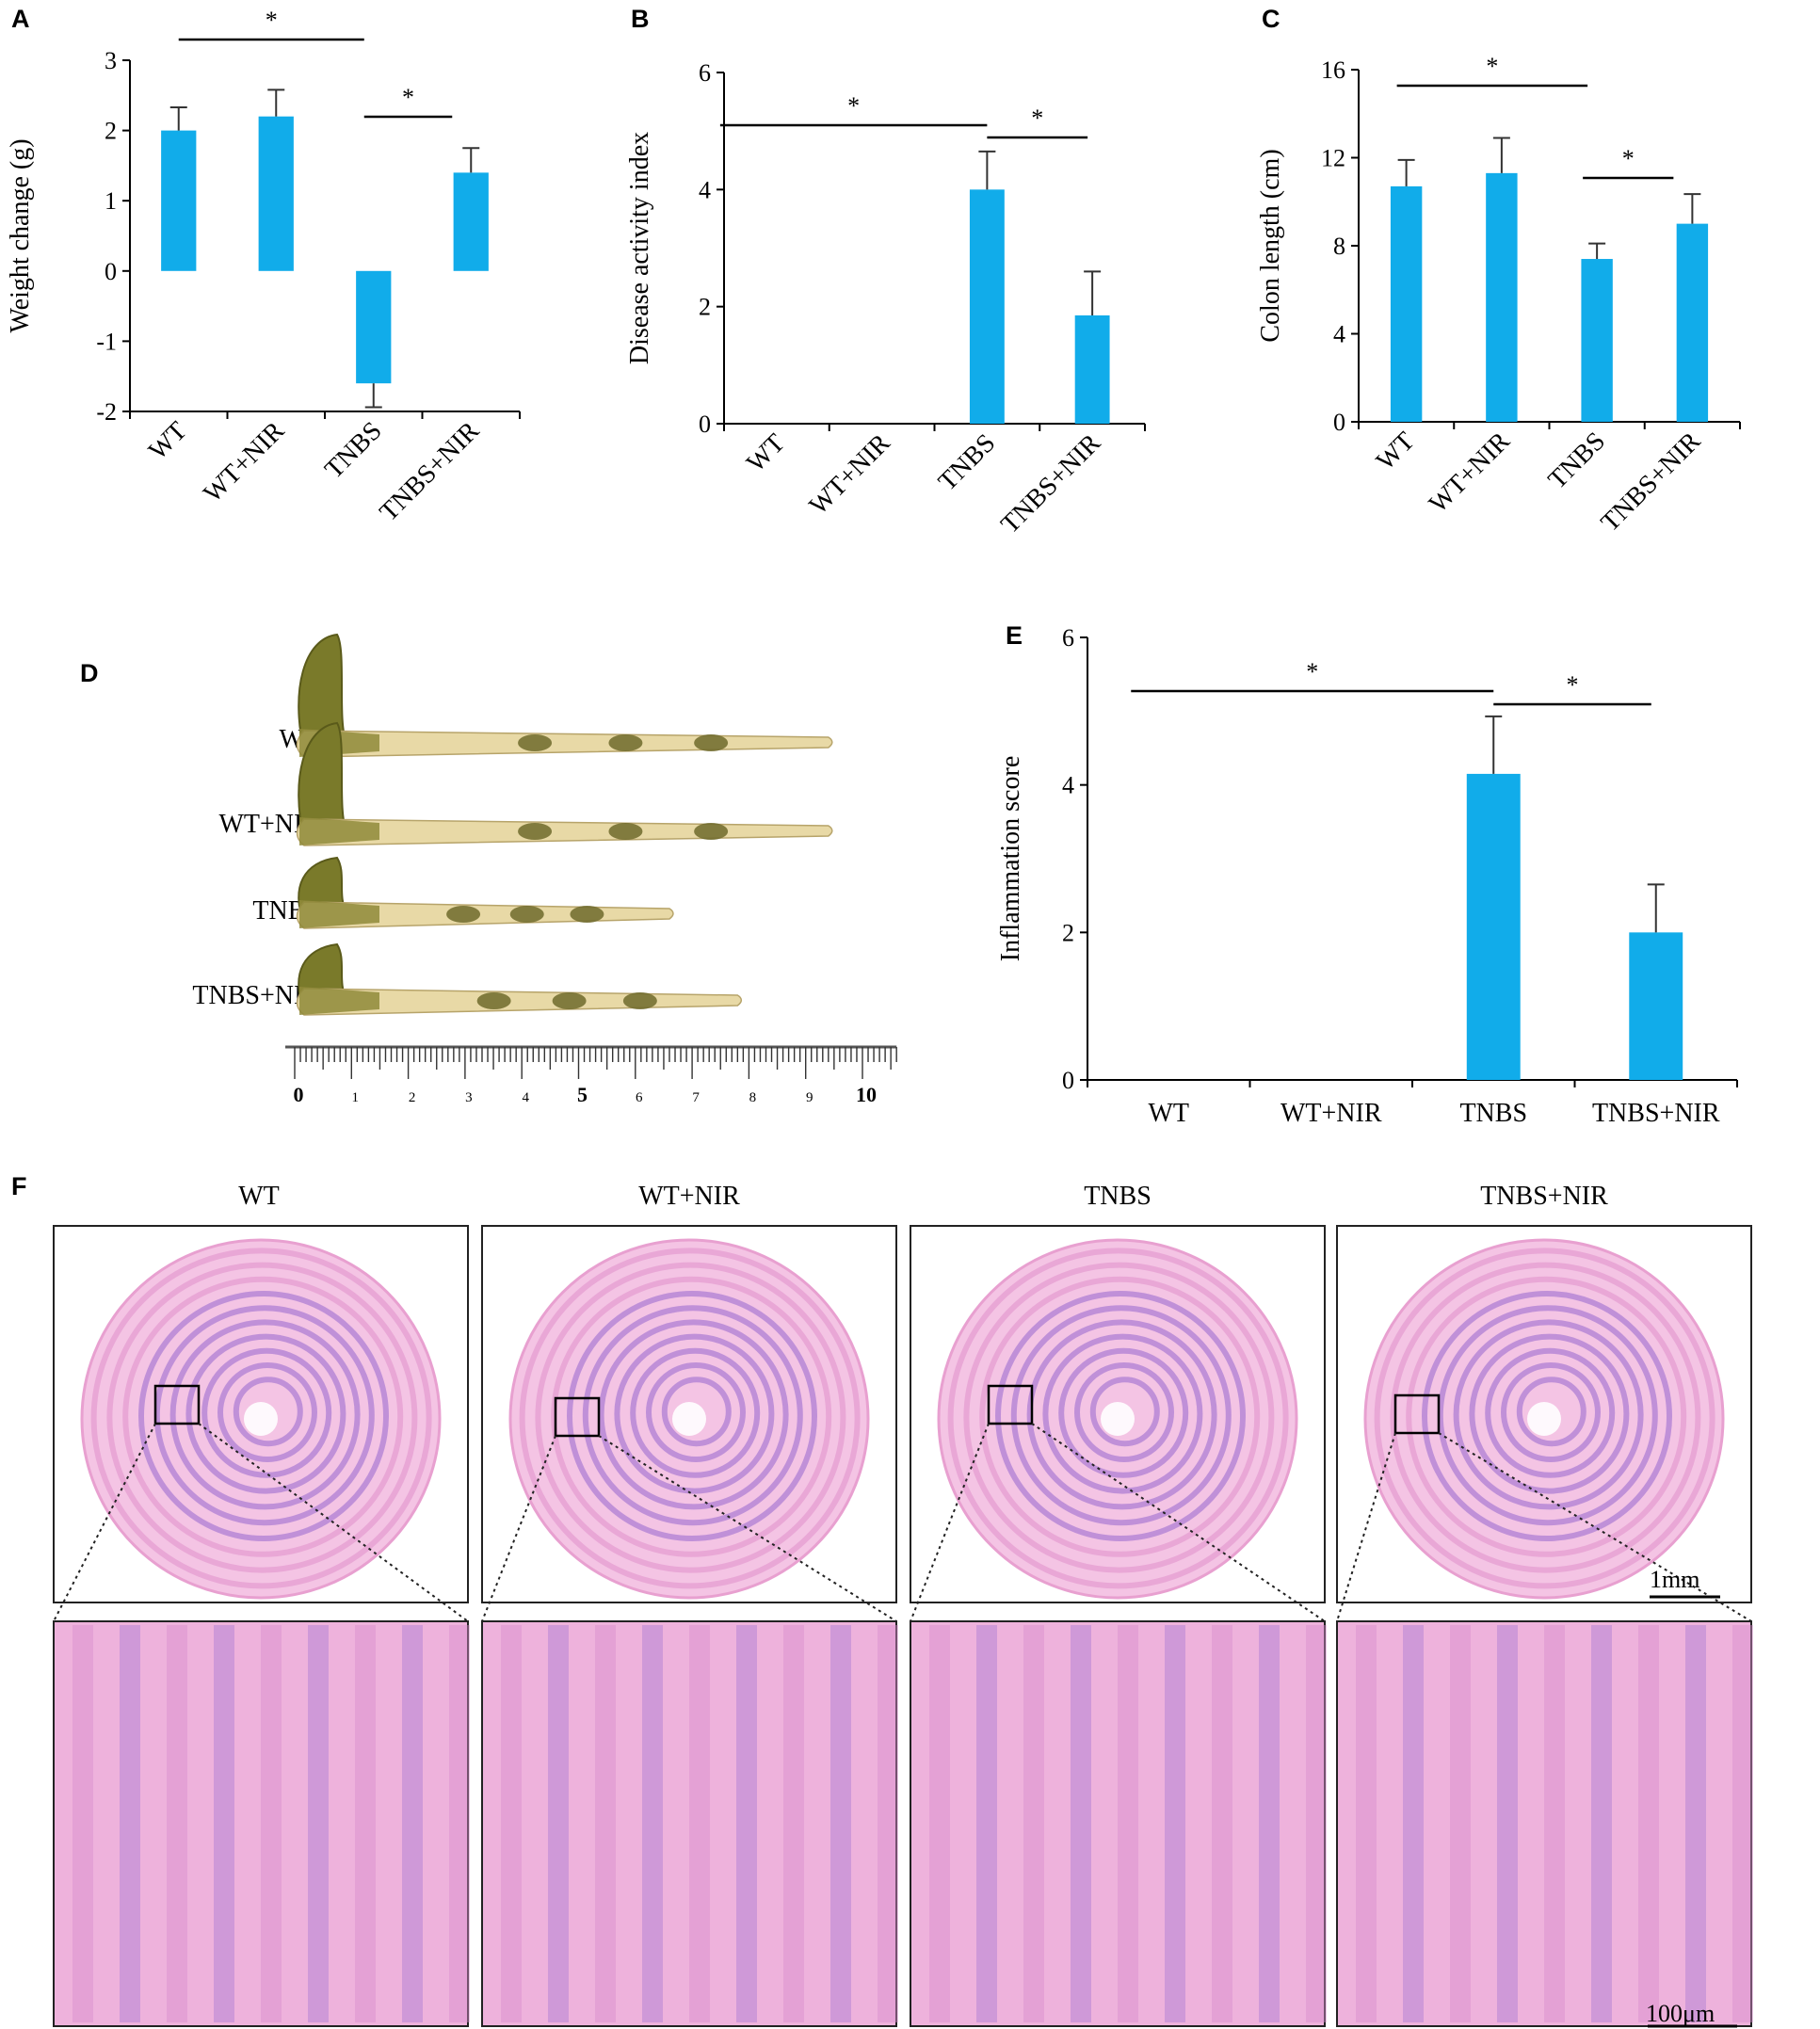  I want to click on y-tick-label: 16, so click(1333, 70).